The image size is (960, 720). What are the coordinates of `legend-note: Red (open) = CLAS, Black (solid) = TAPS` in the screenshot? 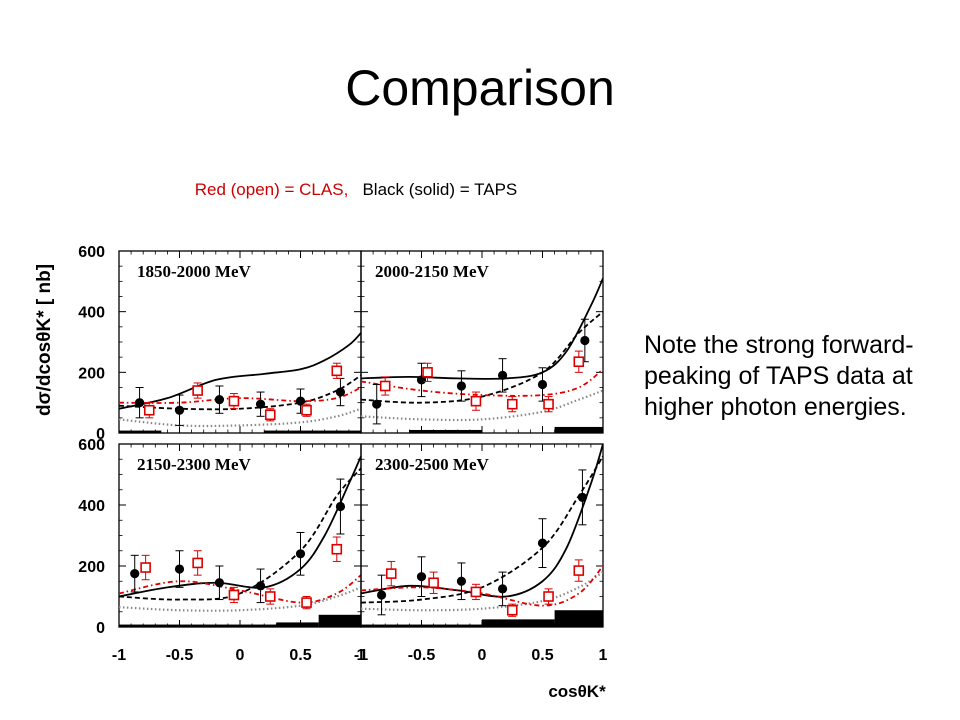 It's located at (356, 190).